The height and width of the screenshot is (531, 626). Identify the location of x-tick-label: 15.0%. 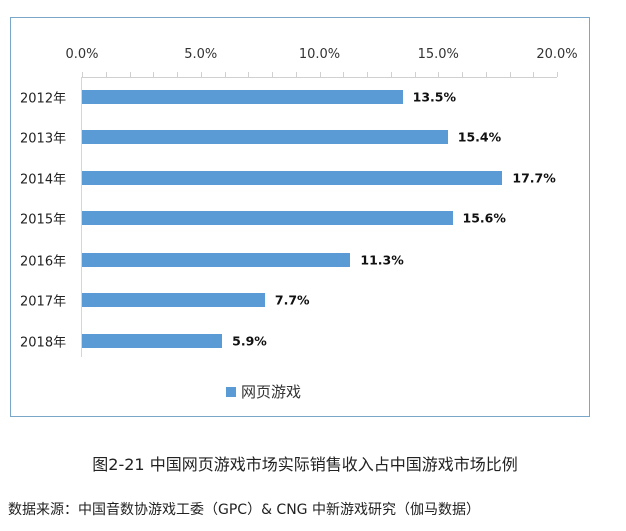
(438, 54).